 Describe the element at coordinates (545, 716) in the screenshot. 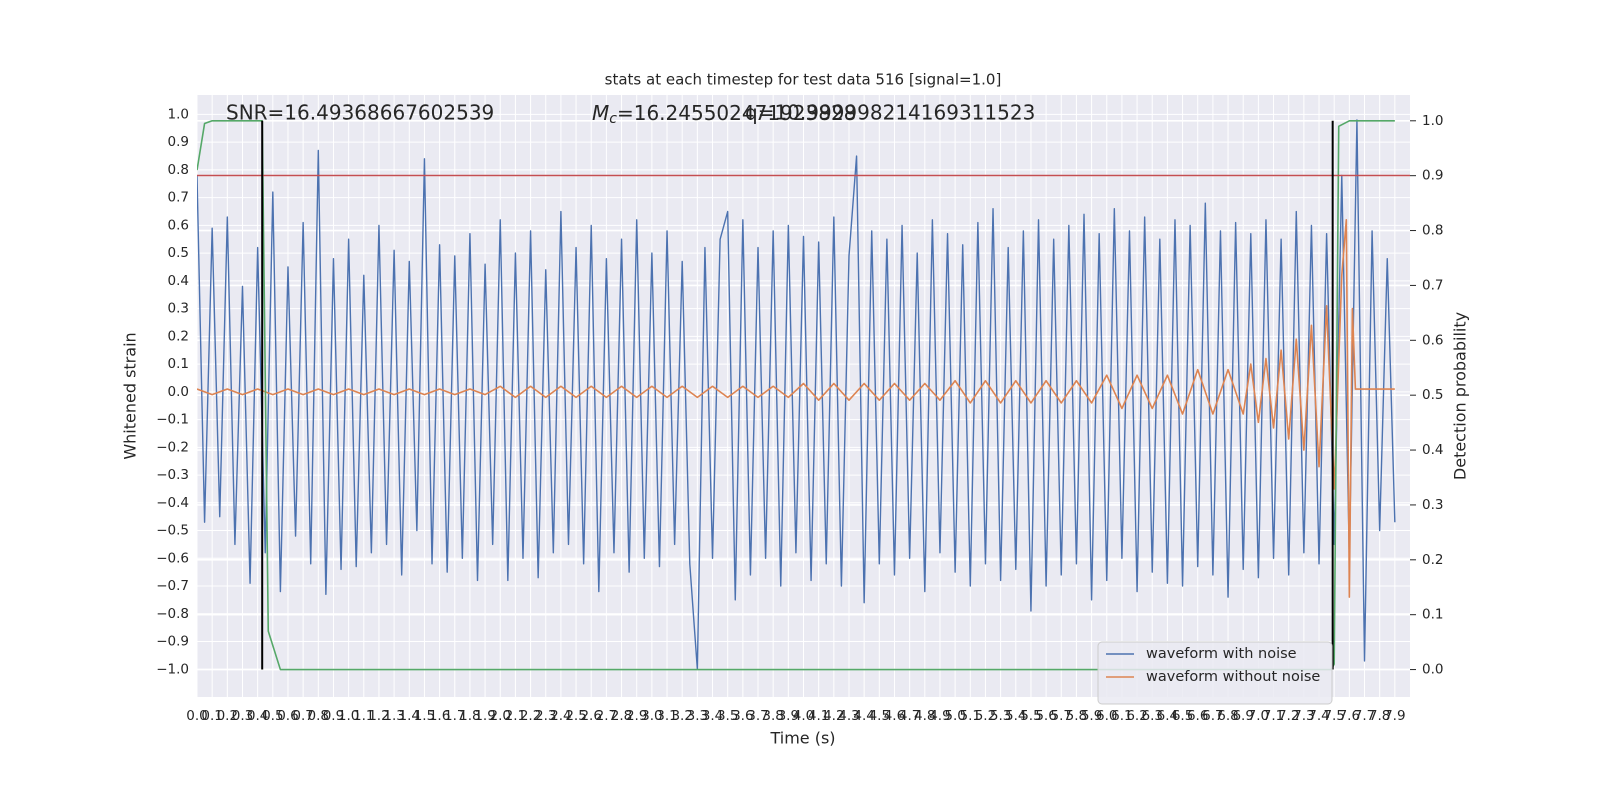

I see `x-tick-label: 2.3` at that location.